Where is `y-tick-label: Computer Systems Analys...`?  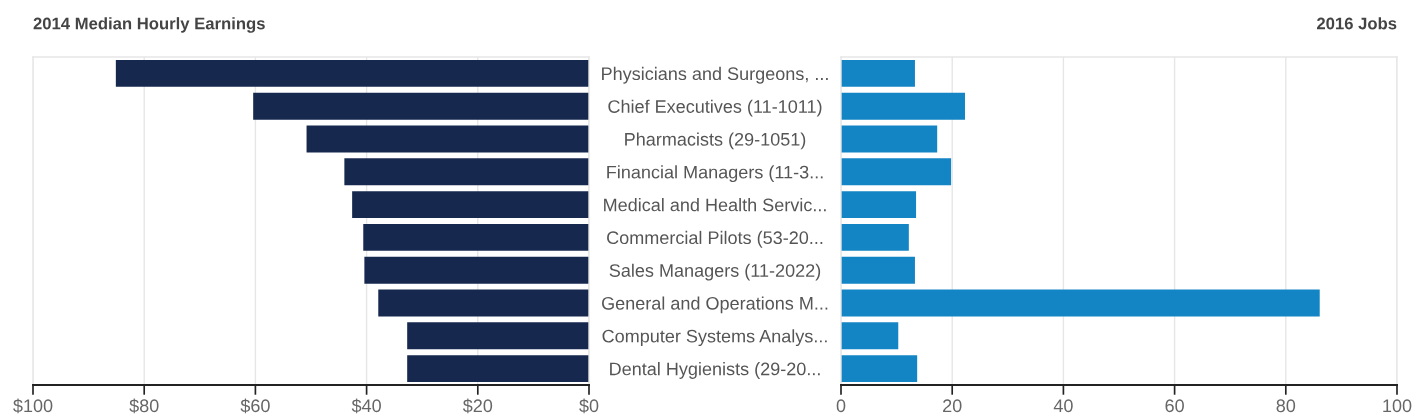
y-tick-label: Computer Systems Analys... is located at coordinates (714, 338).